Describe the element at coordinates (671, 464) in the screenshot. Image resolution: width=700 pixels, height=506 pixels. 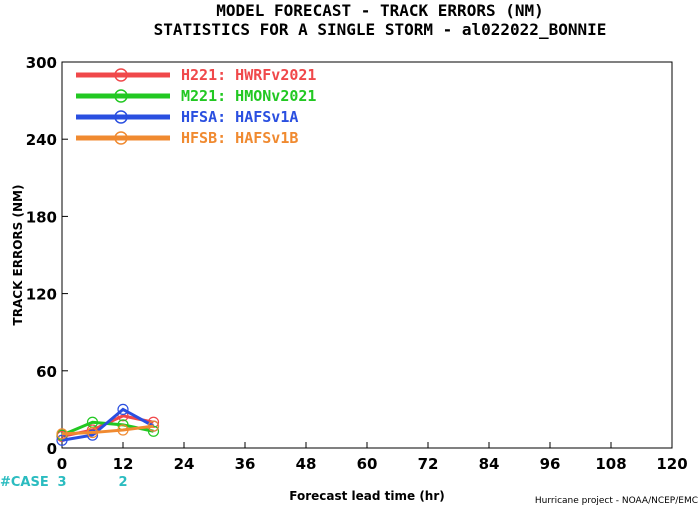
I see `x-tick-label: 120` at that location.